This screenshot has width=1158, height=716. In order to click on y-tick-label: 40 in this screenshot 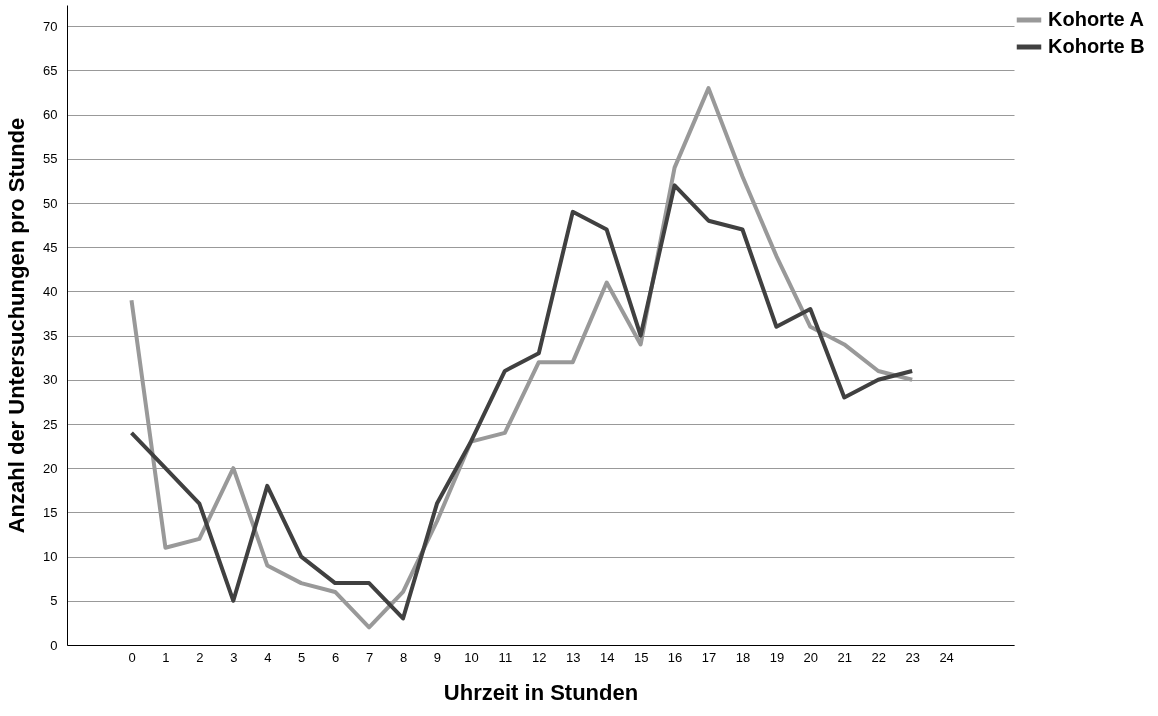, I will do `click(50, 291)`.